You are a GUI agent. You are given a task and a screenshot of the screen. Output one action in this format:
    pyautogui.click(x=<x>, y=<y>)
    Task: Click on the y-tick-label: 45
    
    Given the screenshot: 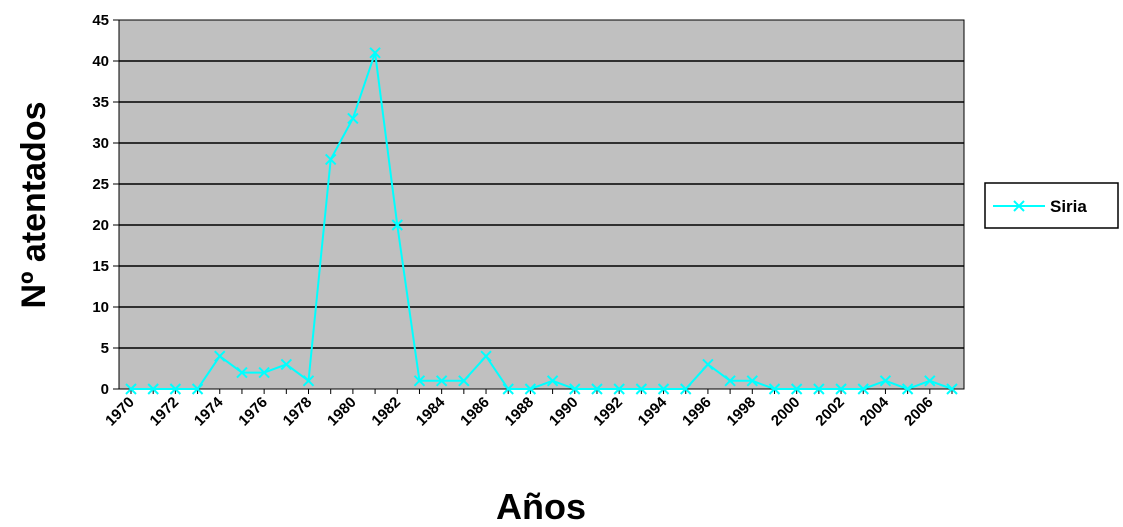 What is the action you would take?
    pyautogui.click(x=100, y=20)
    